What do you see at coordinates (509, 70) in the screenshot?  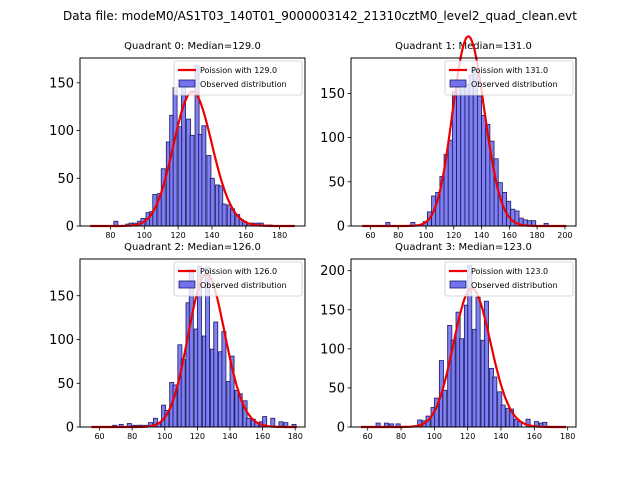 I see `legend-poisson-label: Poission with 131.0` at bounding box center [509, 70].